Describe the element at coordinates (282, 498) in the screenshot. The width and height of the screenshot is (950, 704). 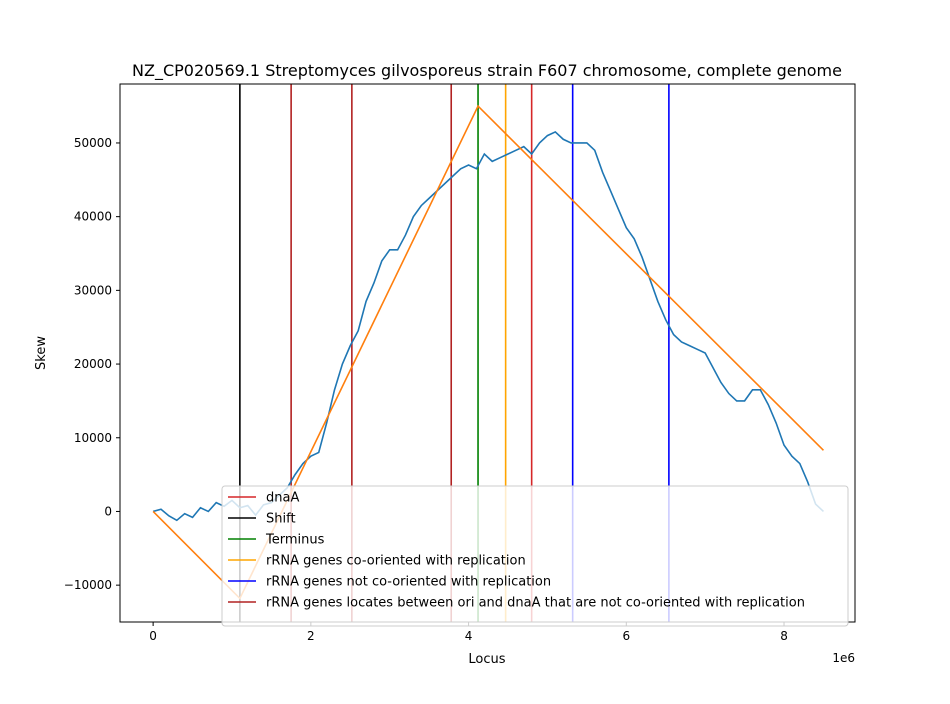
I see `legend-entry-label: dnaA` at that location.